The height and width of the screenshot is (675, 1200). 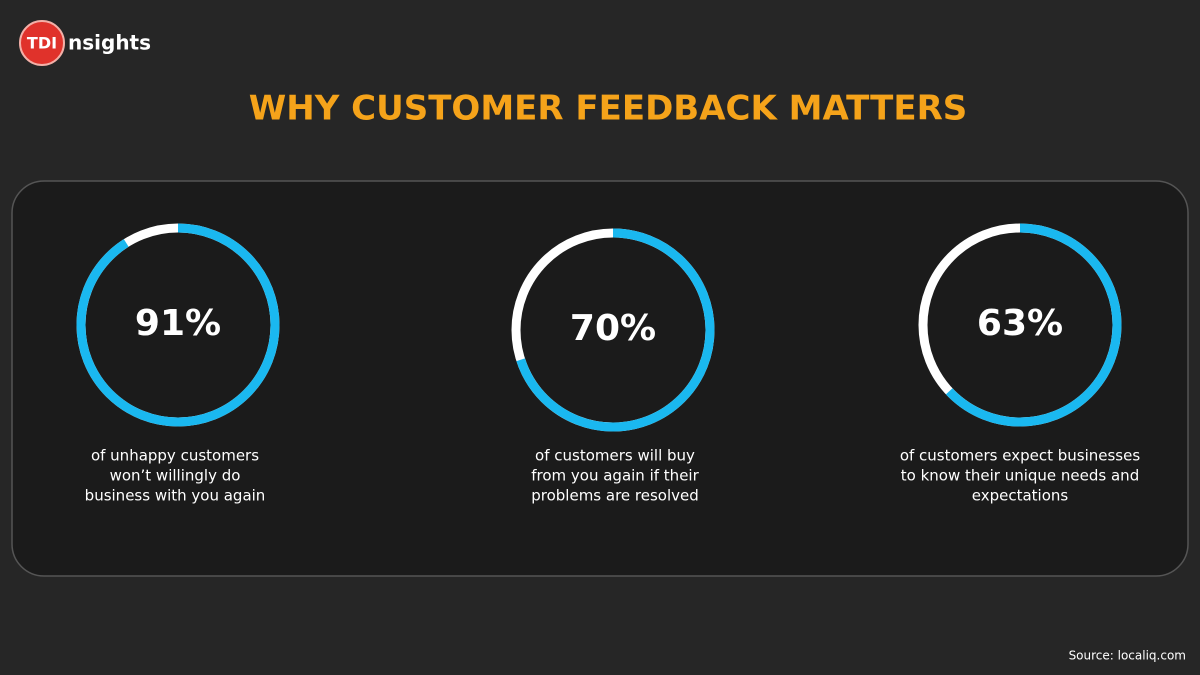 I want to click on value-label: 63%, so click(x=1020, y=323).